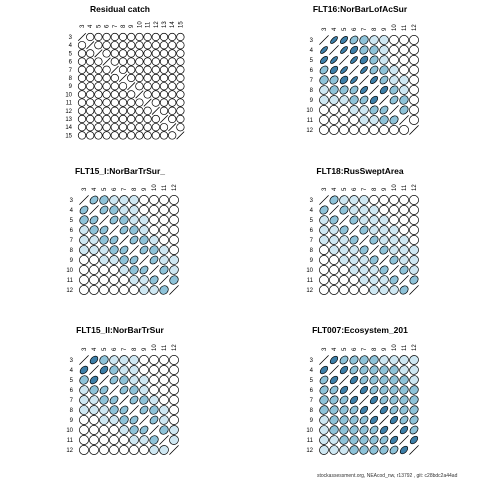 This screenshot has height=480, width=480. I want to click on row-label: 10, so click(68, 95).